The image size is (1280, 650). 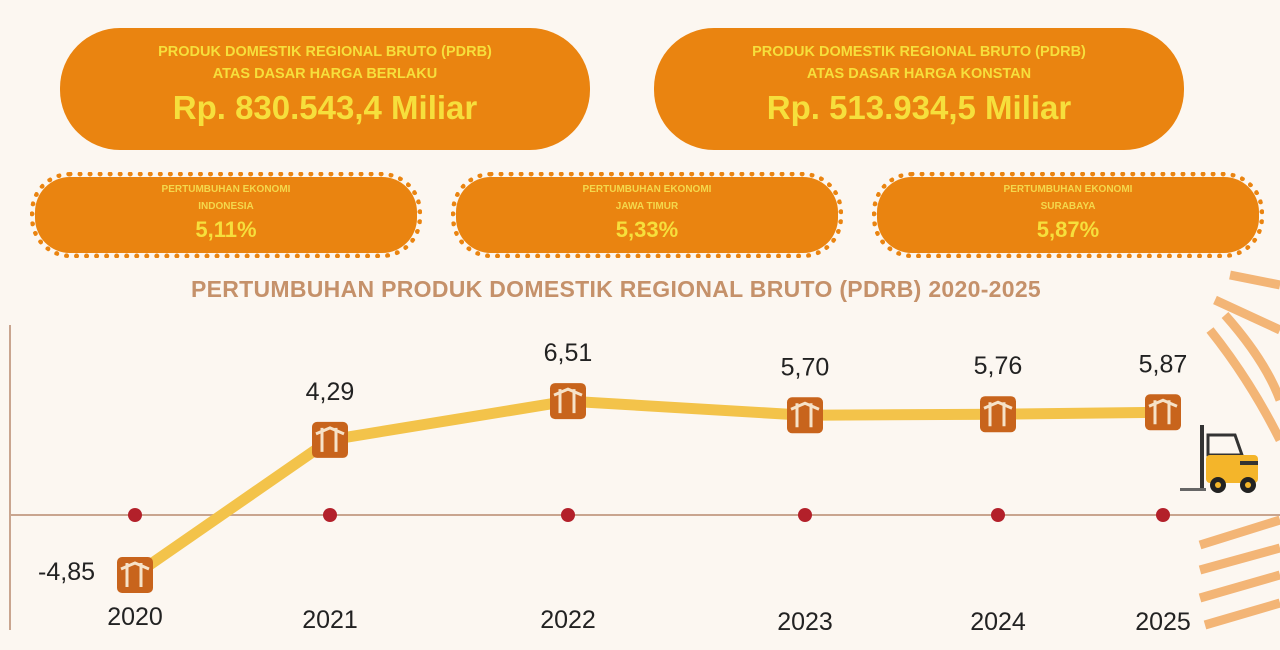 I want to click on growth-jawa-timur-card: PERTUMBUHAN EKONOMI JAWA TIMUR 5,33%, so click(x=647, y=215).